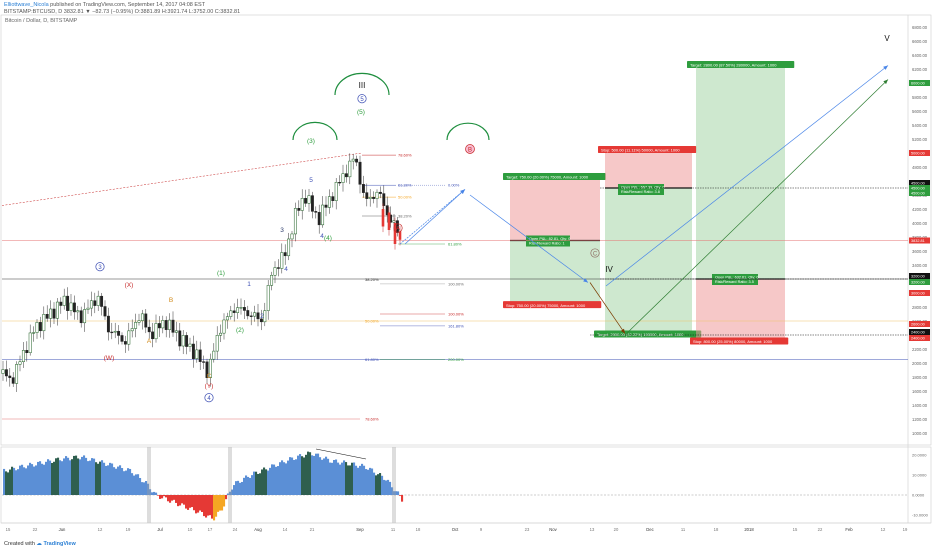 The width and height of the screenshot is (932, 550). I want to click on profit-zone, so click(555, 273).